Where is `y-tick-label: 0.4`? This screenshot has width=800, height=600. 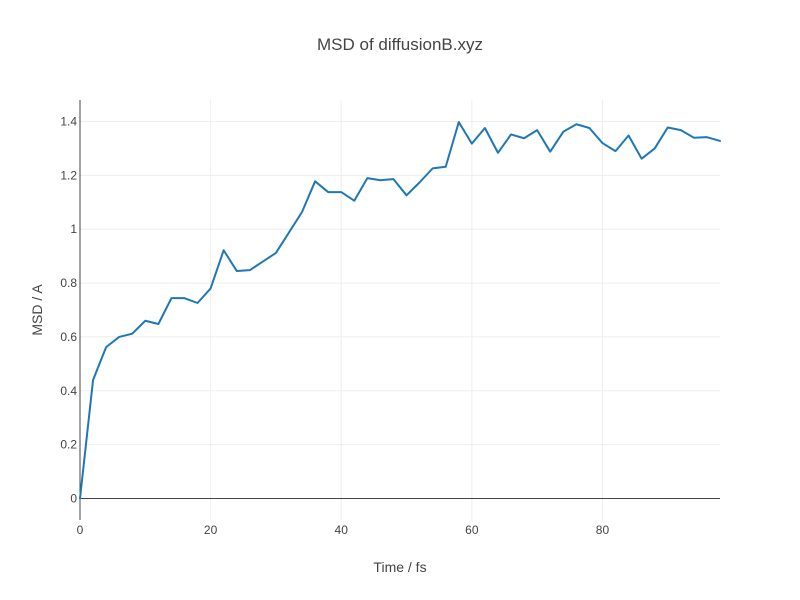 y-tick-label: 0.4 is located at coordinates (68, 391).